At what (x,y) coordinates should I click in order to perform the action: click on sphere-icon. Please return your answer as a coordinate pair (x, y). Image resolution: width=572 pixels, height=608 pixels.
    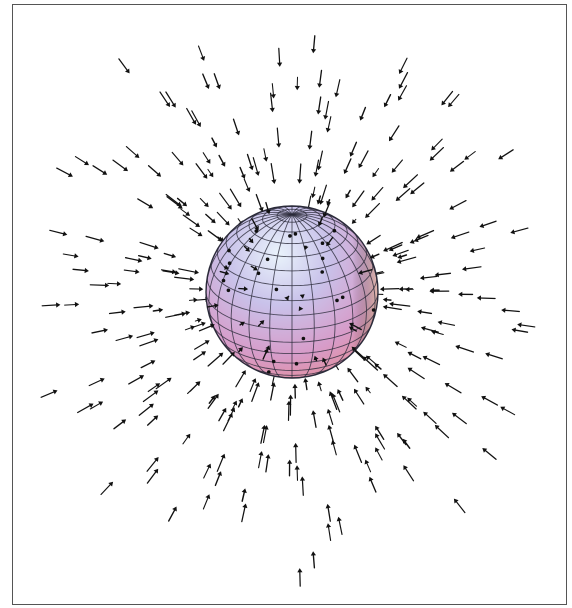
    Looking at the image, I should click on (292, 292).